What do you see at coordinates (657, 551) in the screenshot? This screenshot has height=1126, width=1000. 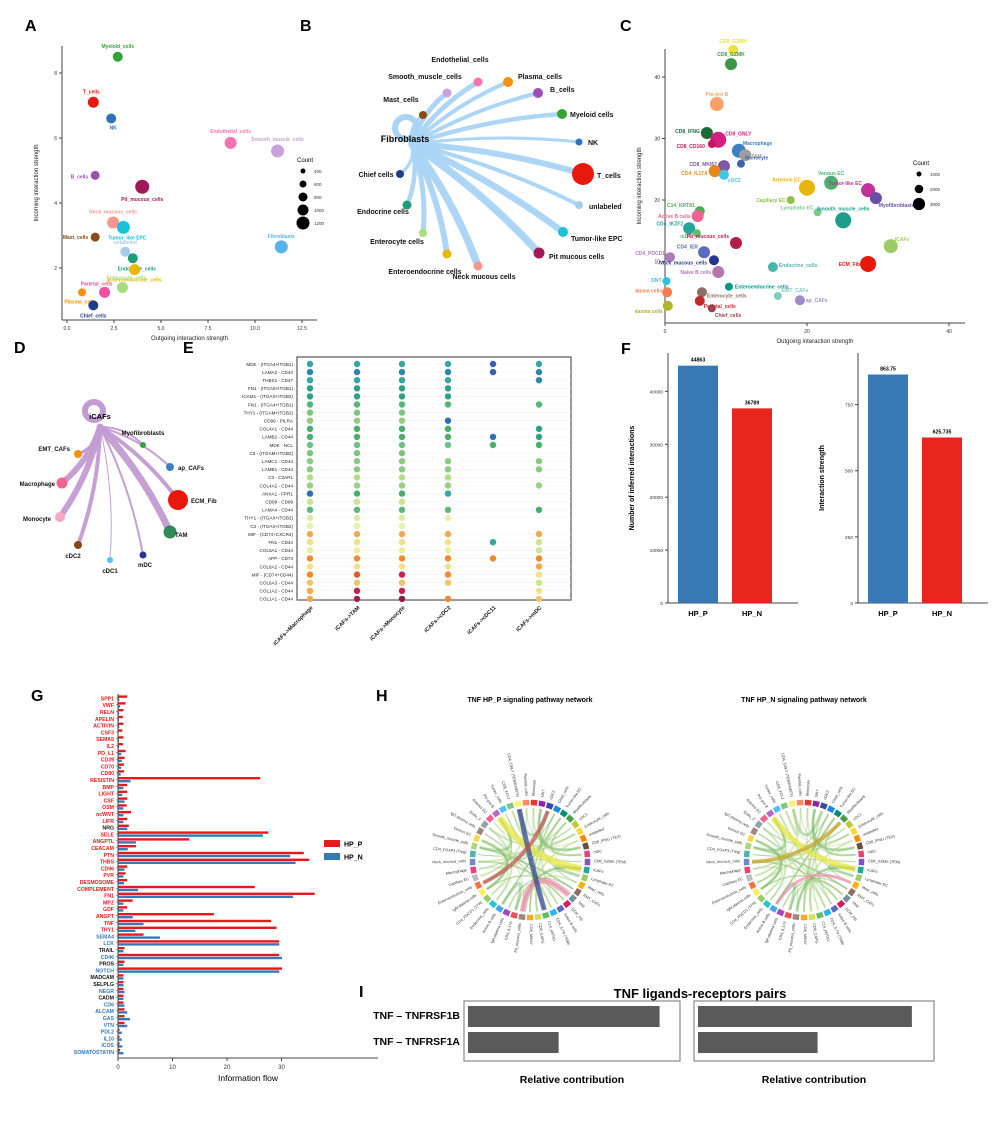 I see `y-tick-label: 10000` at bounding box center [657, 551].